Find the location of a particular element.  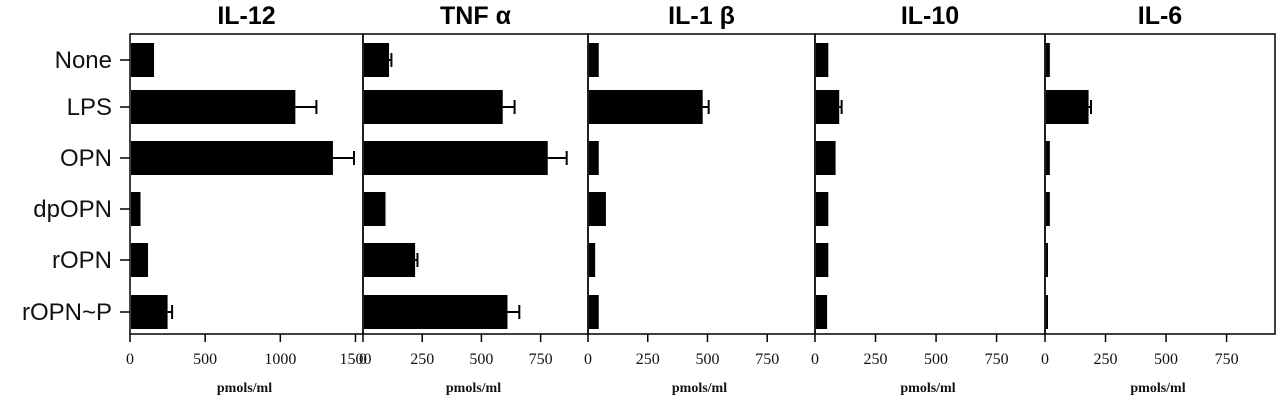

bar-tnf-dpopn is located at coordinates (375, 209).